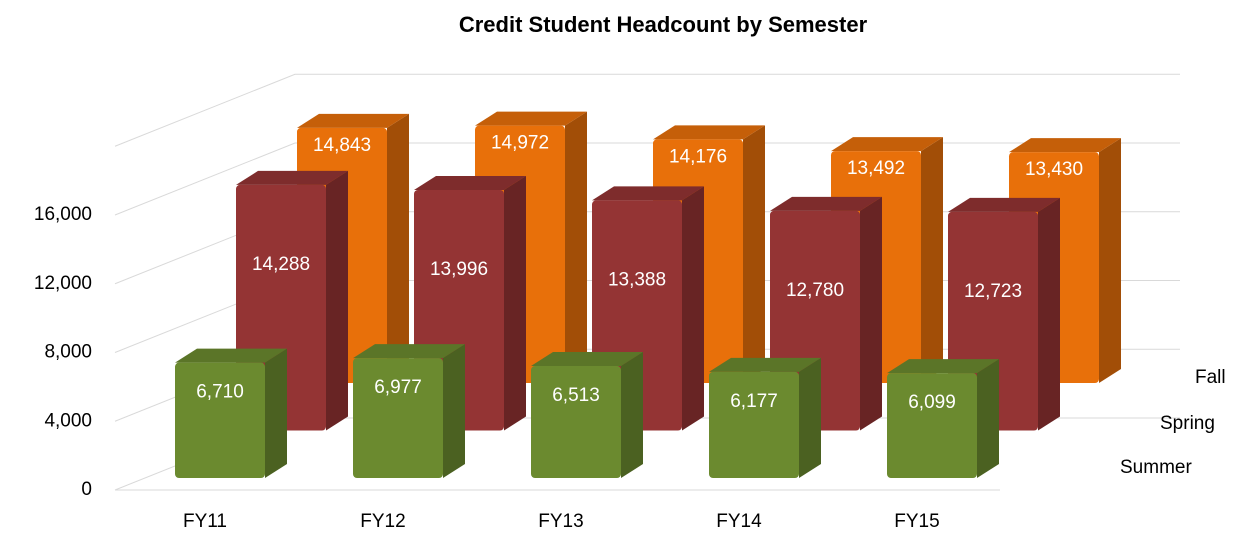  Describe the element at coordinates (754, 401) in the screenshot. I see `data-label: 6,177` at that location.